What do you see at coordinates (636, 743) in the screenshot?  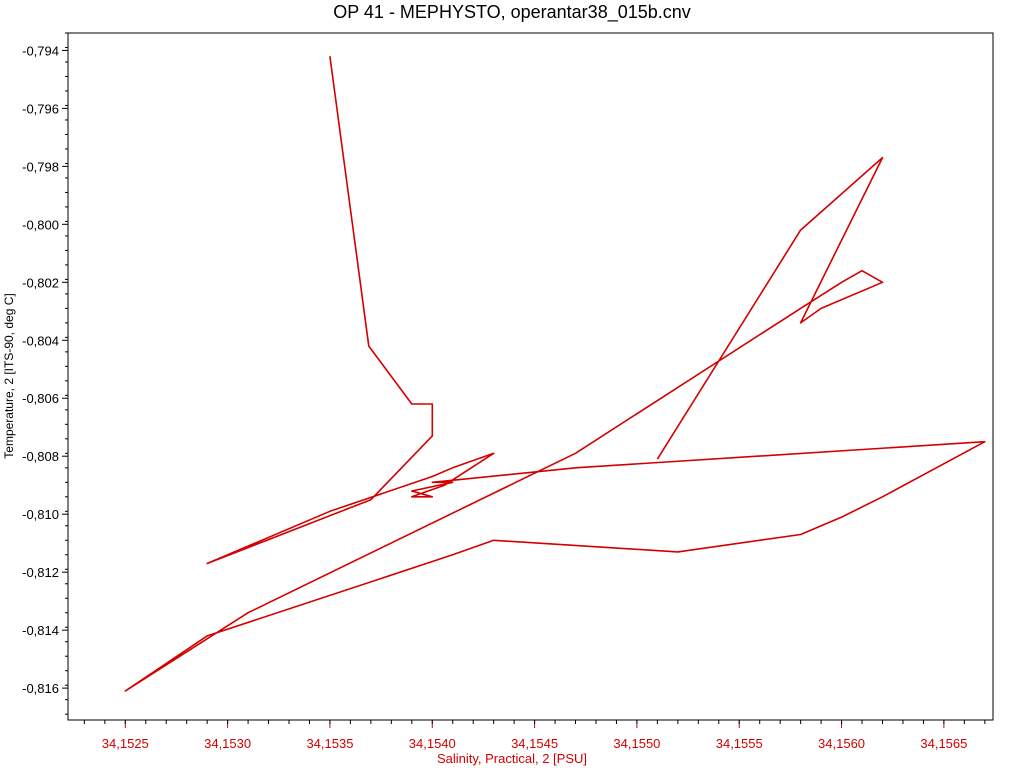 I see `x-tick-label: 34,1550` at bounding box center [636, 743].